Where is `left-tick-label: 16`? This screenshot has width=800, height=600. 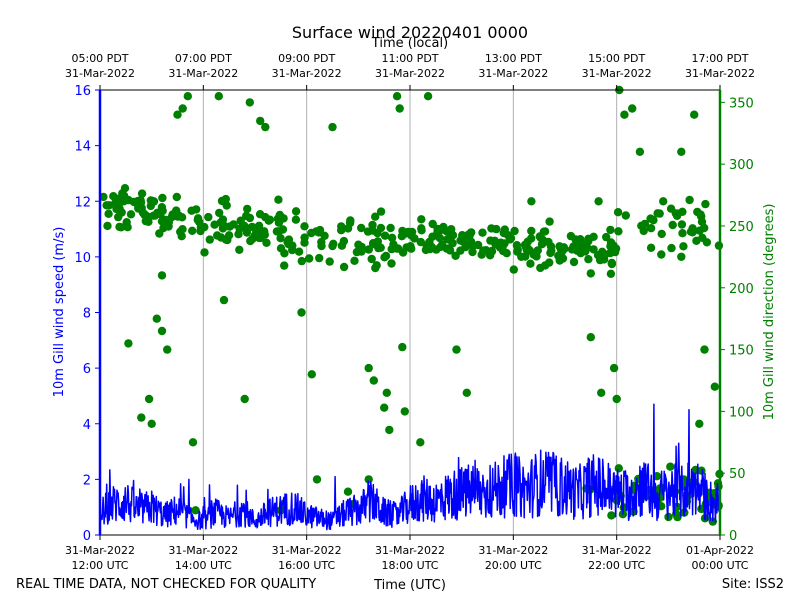
left-tick-label: 16 is located at coordinates (82, 91).